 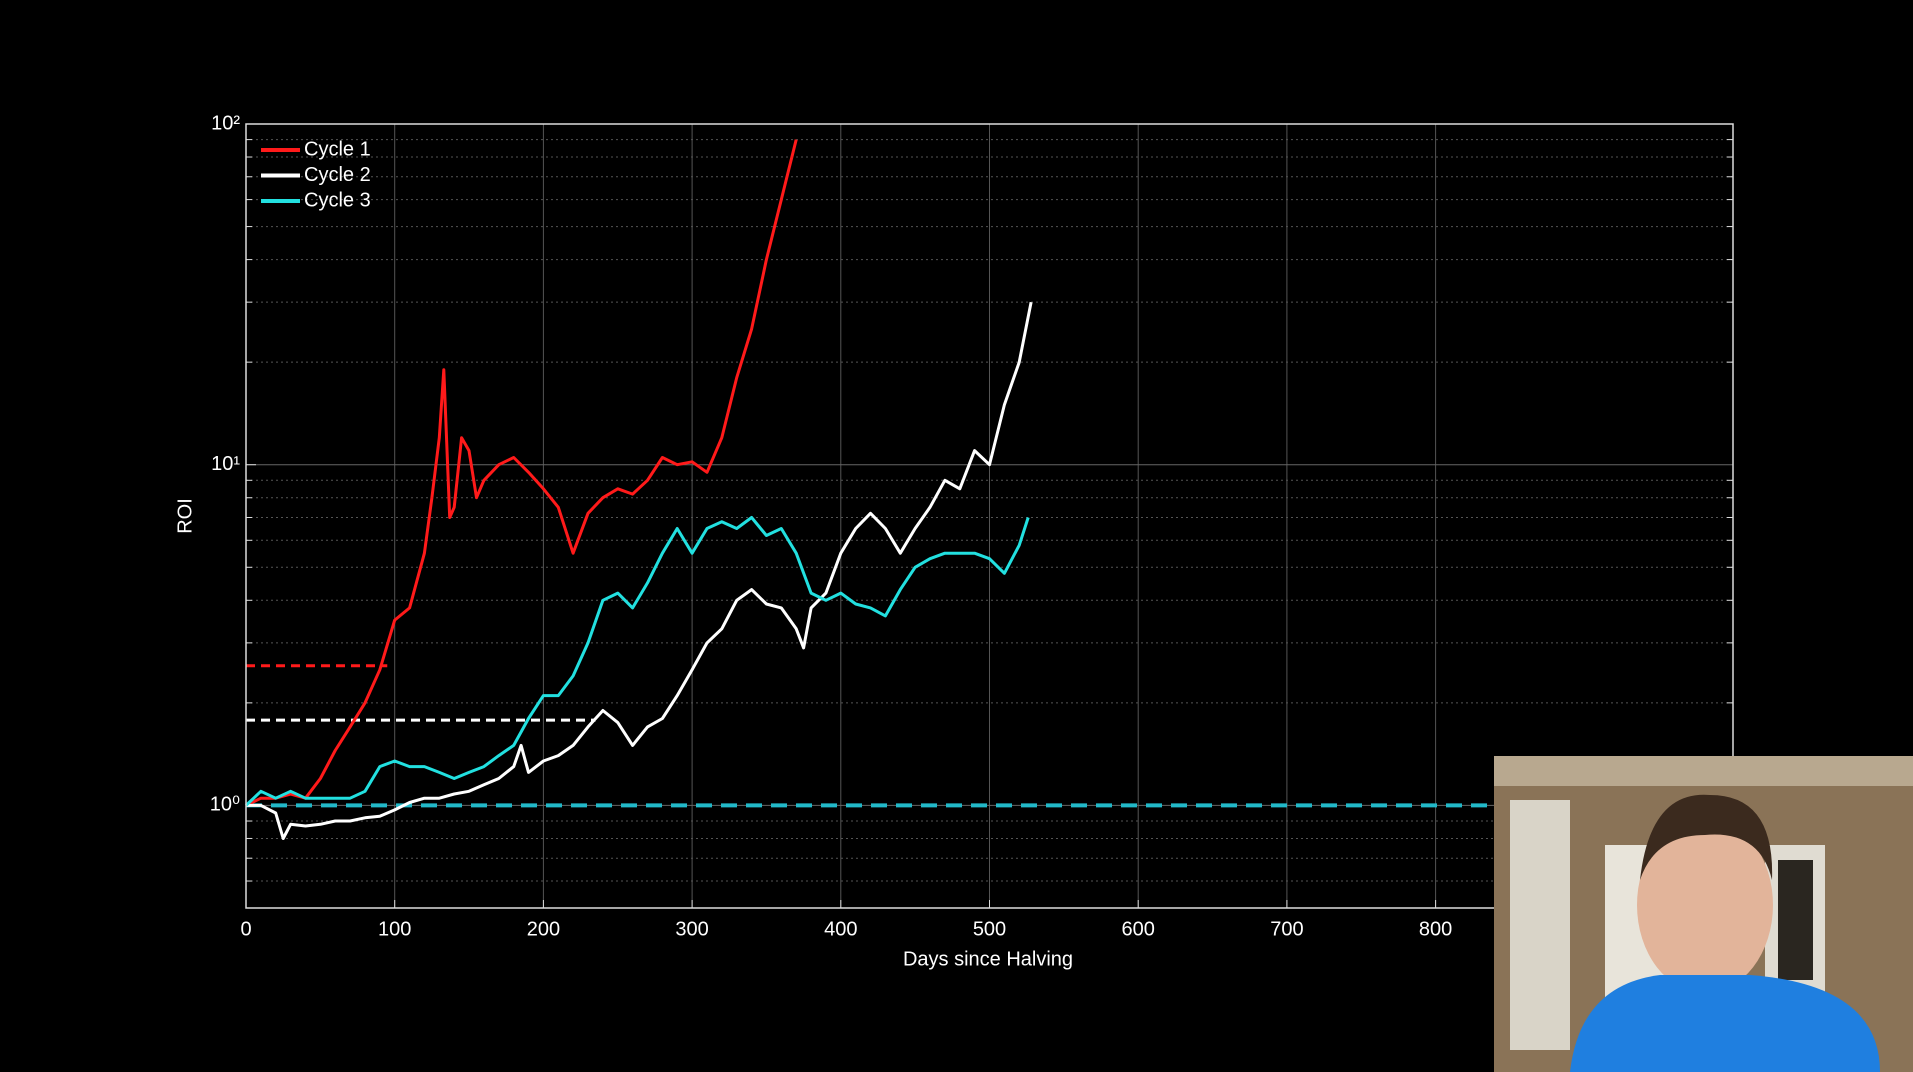 I want to click on webcam-overlay, so click(x=1703, y=914).